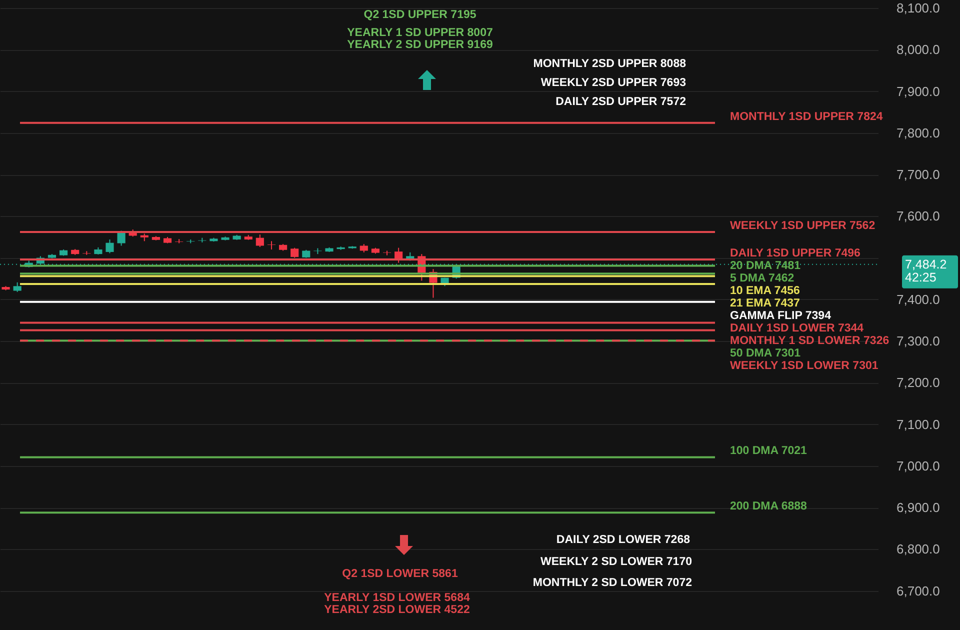 The height and width of the screenshot is (630, 960). What do you see at coordinates (918, 341) in the screenshot?
I see `y-tick-label: 7,300.0` at bounding box center [918, 341].